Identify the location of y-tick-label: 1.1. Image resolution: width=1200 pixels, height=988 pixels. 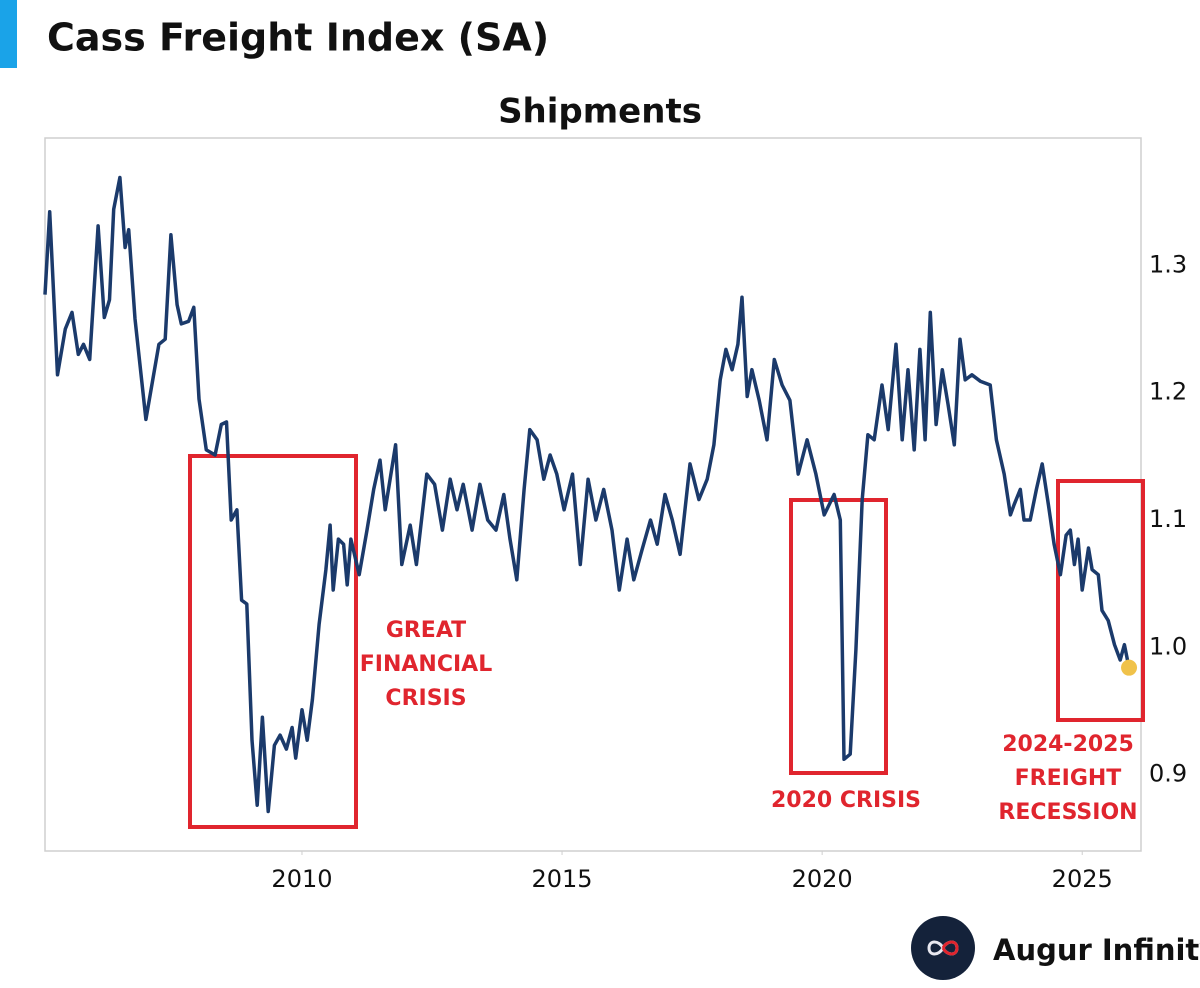
(1168, 519).